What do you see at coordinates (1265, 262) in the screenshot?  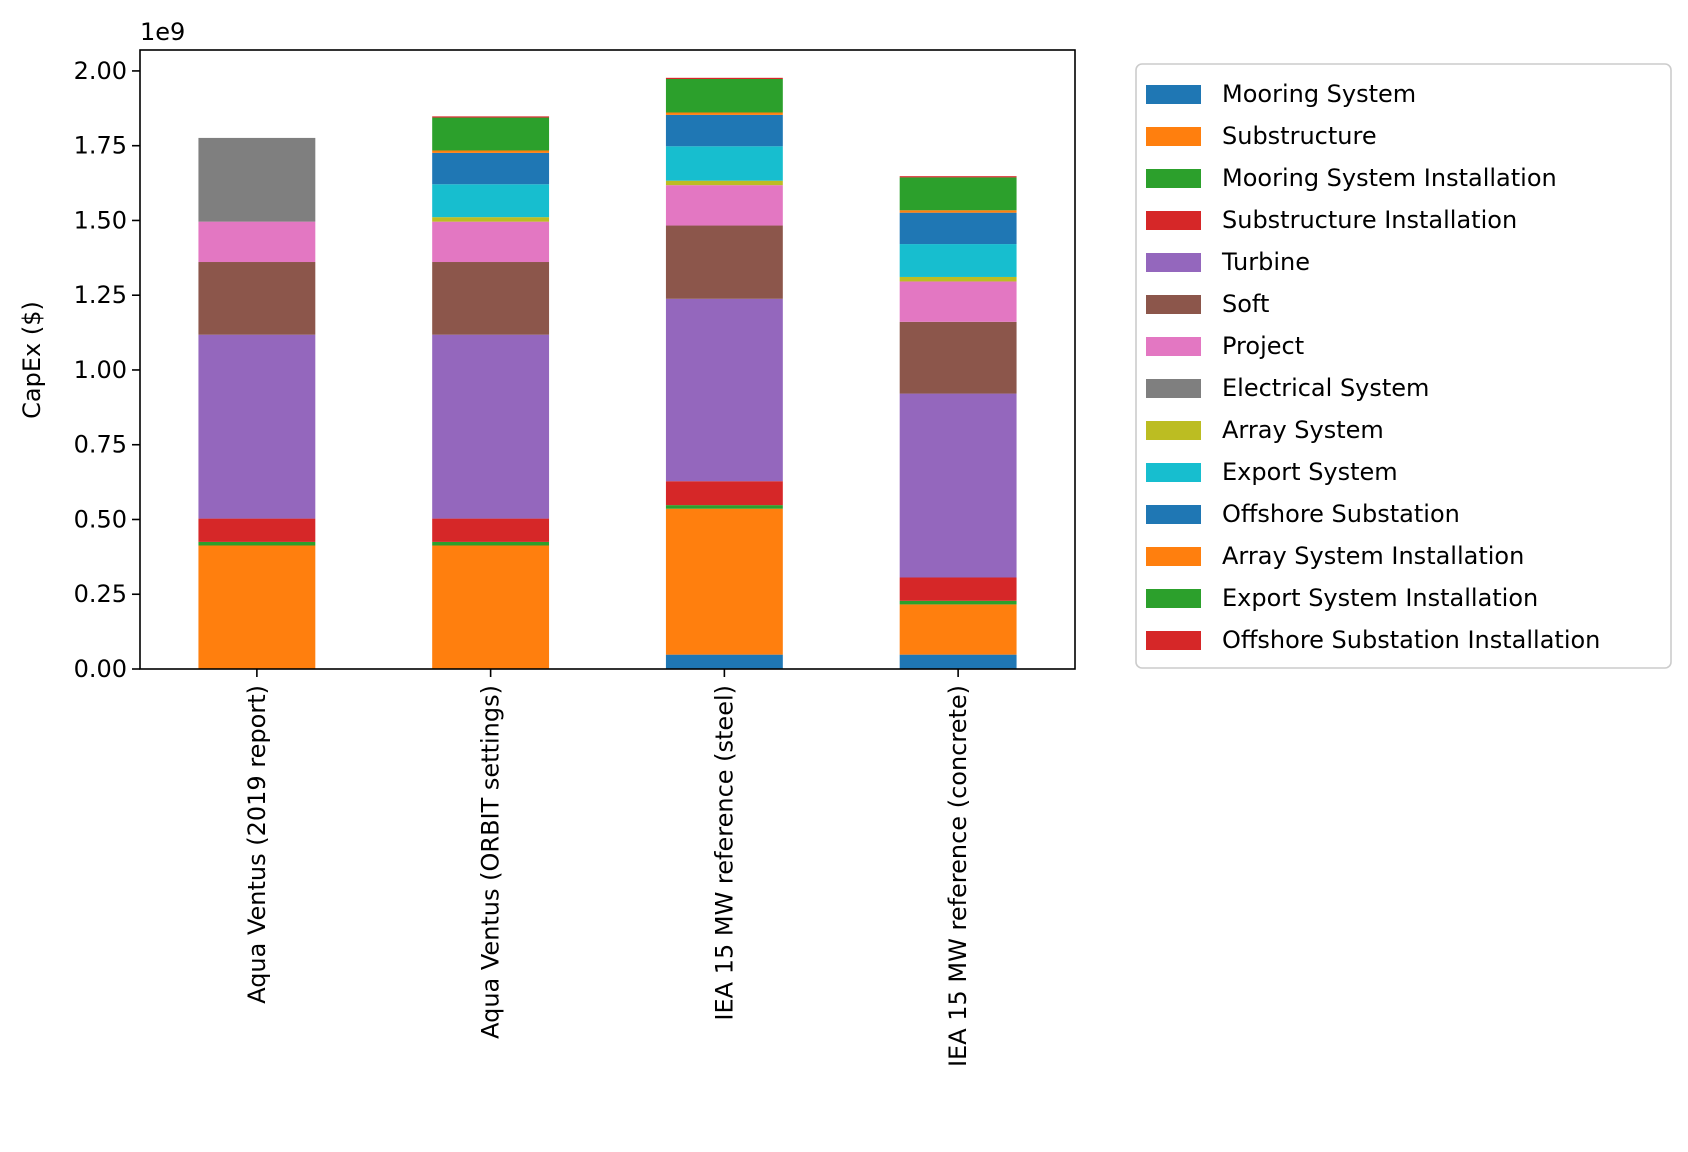 I see `legend-label-turbine: Turbine` at bounding box center [1265, 262].